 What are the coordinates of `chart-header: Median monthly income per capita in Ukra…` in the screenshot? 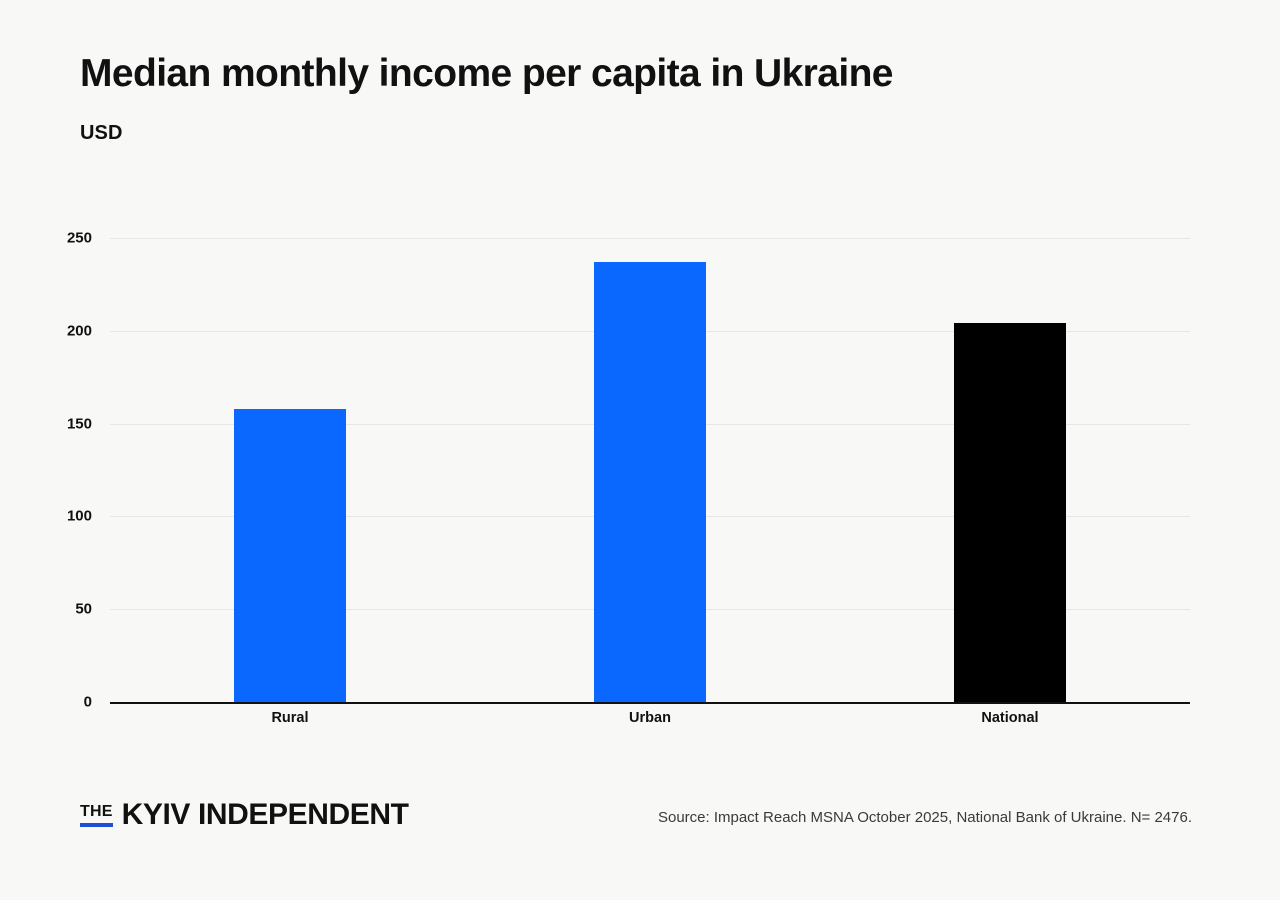 It's located at (640, 98).